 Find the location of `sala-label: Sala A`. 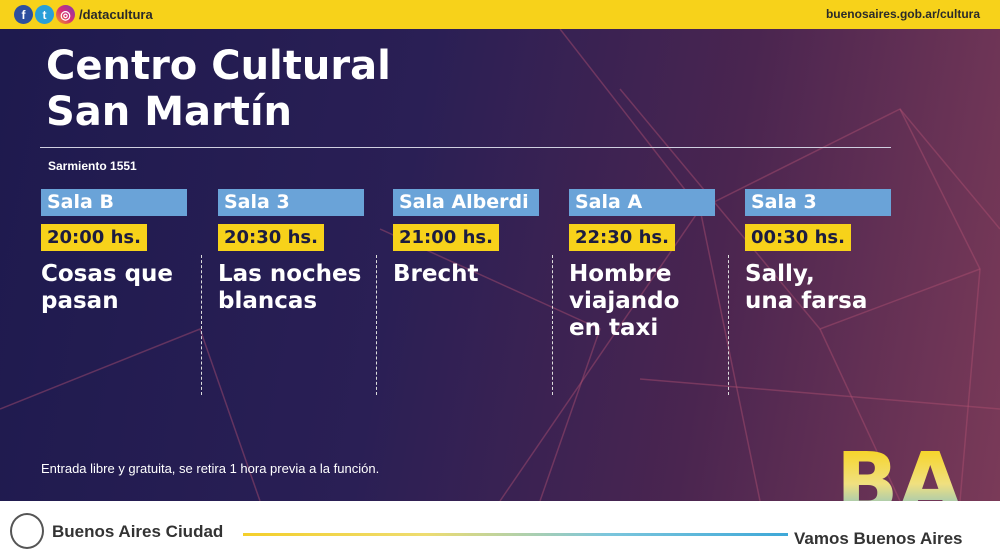

sala-label: Sala A is located at coordinates (642, 202).